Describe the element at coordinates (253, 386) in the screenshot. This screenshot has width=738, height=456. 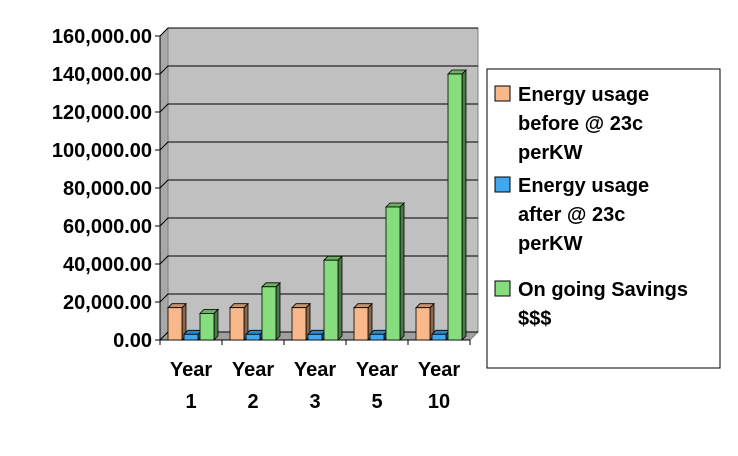
I see `x-tick-label: Year 2` at that location.